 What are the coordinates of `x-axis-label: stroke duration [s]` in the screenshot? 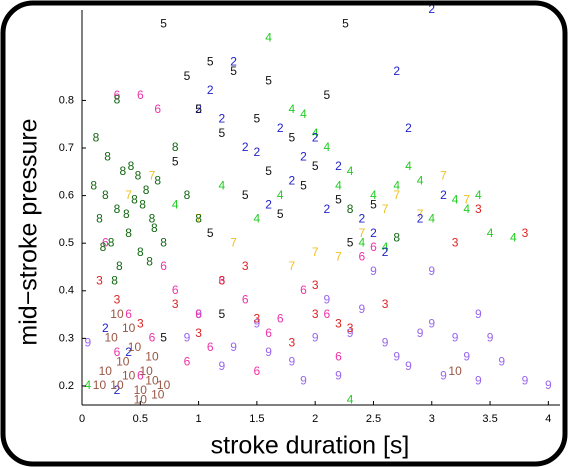 It's located at (310, 446).